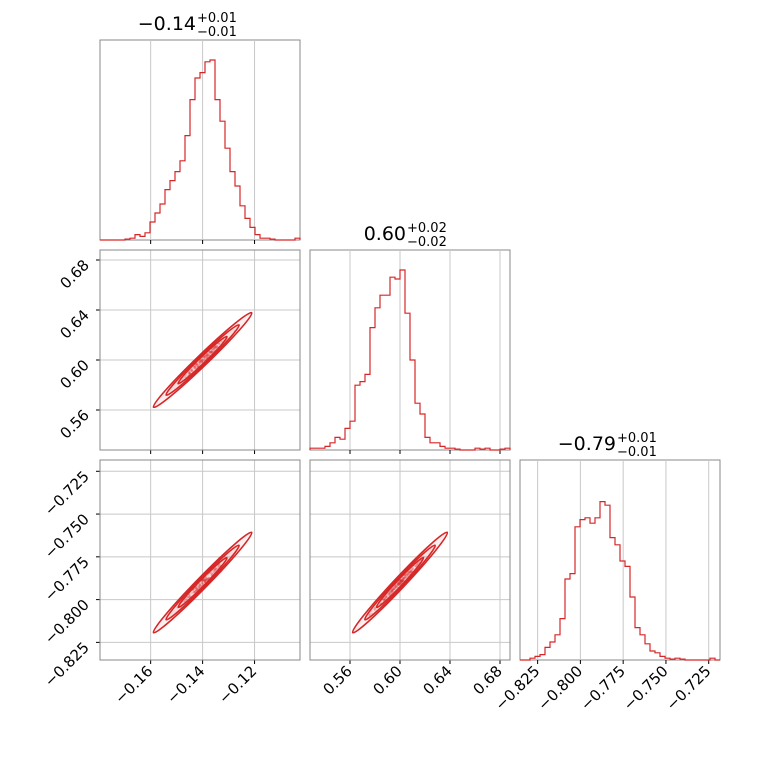 This screenshot has width=760, height=764. What do you see at coordinates (410, 337) in the screenshot?
I see `histogram-panel-1: 0.60 +0.02−0.02` at bounding box center [410, 337].